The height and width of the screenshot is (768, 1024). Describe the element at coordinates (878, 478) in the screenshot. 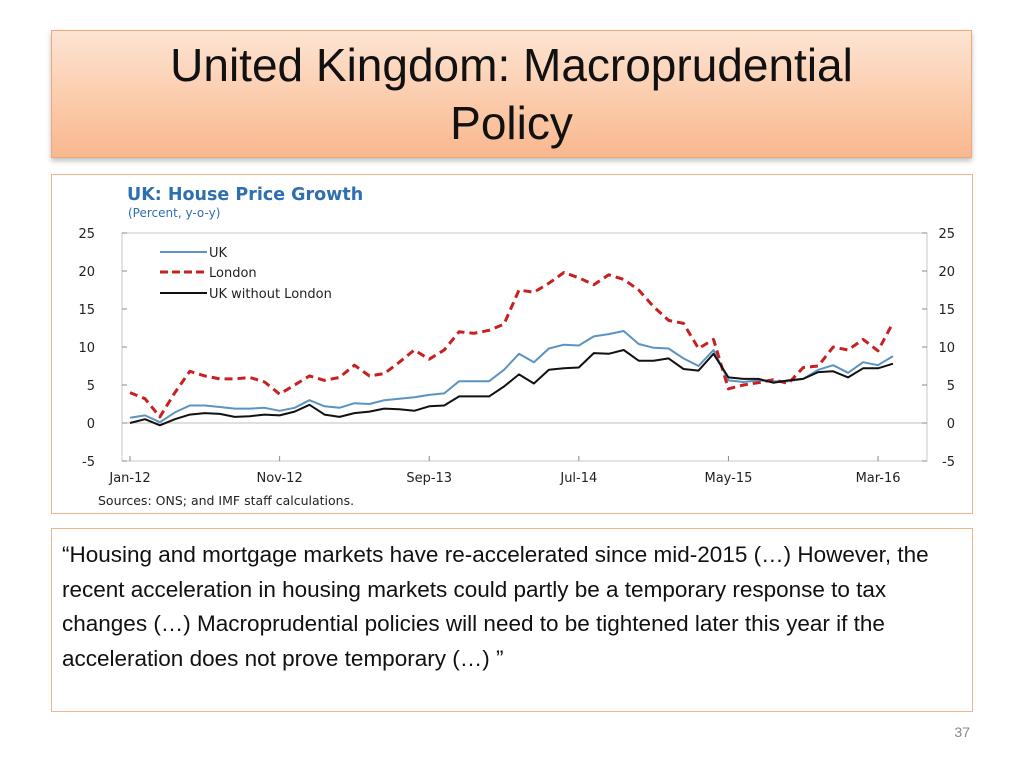

I see `x-tick-label: Mar-16` at that location.